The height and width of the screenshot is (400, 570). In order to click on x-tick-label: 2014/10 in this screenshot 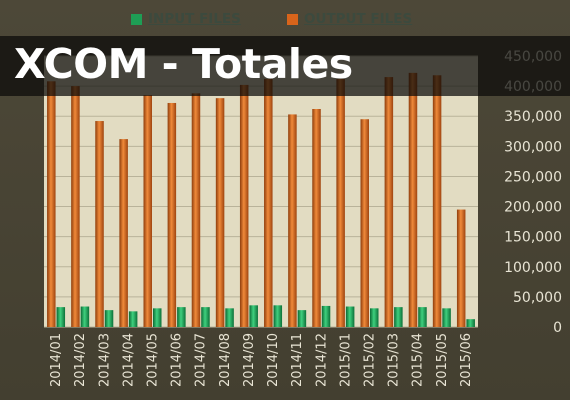, I will do `click(273, 360)`.